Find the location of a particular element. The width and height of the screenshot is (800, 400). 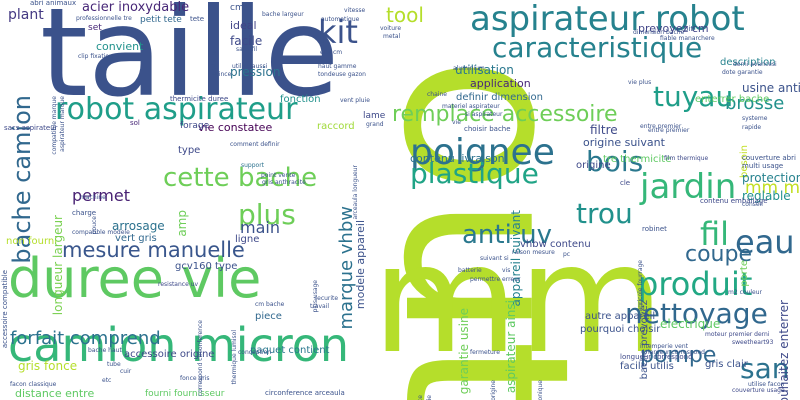

word: voiture is located at coordinates (391, 28).